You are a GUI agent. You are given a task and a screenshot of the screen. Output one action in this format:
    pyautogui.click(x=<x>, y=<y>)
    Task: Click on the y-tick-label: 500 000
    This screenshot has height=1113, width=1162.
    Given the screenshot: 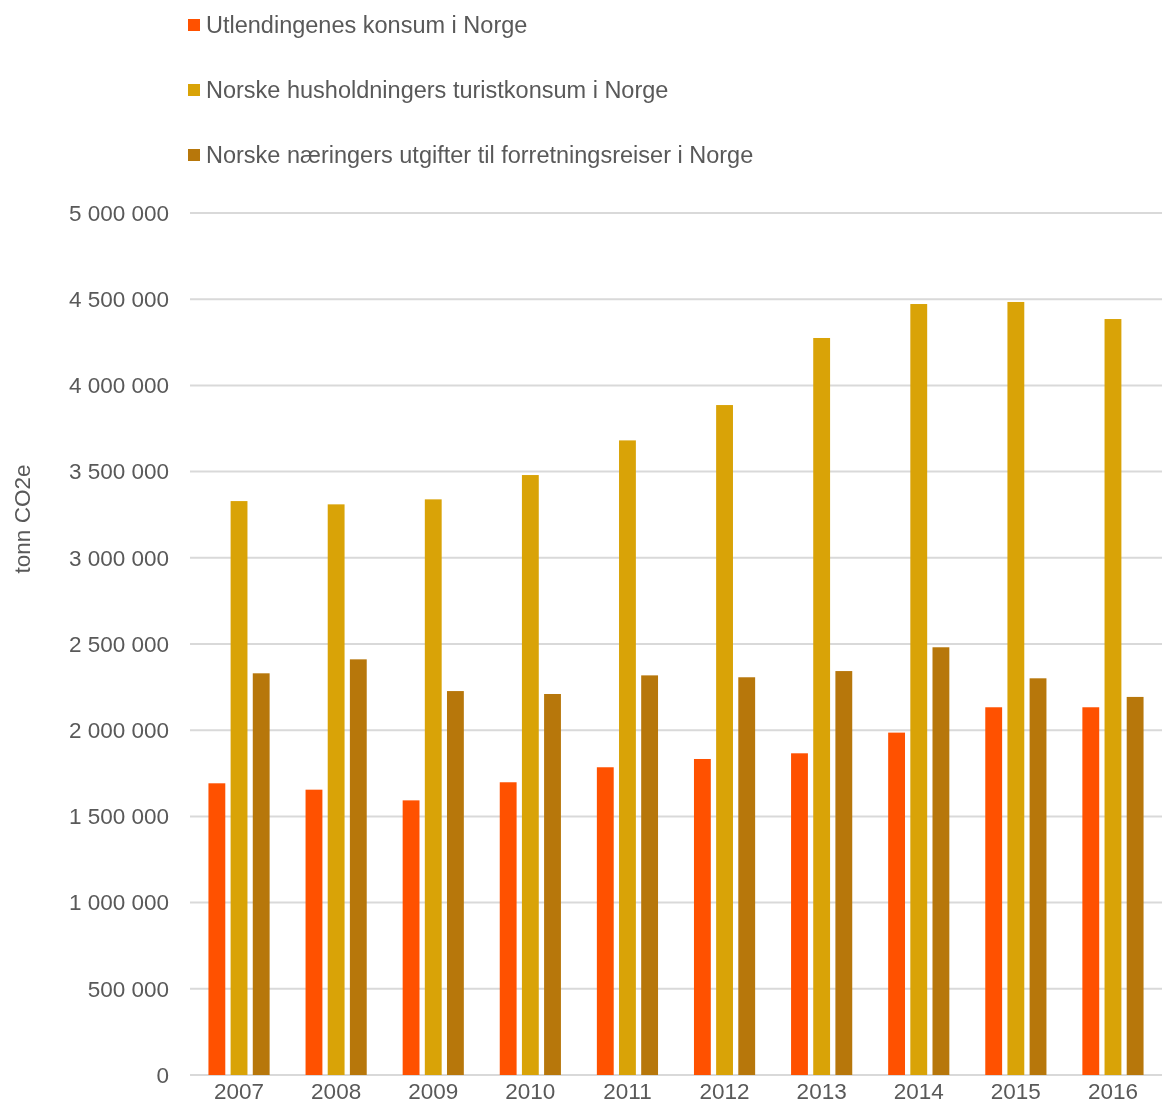 What is the action you would take?
    pyautogui.click(x=128, y=989)
    